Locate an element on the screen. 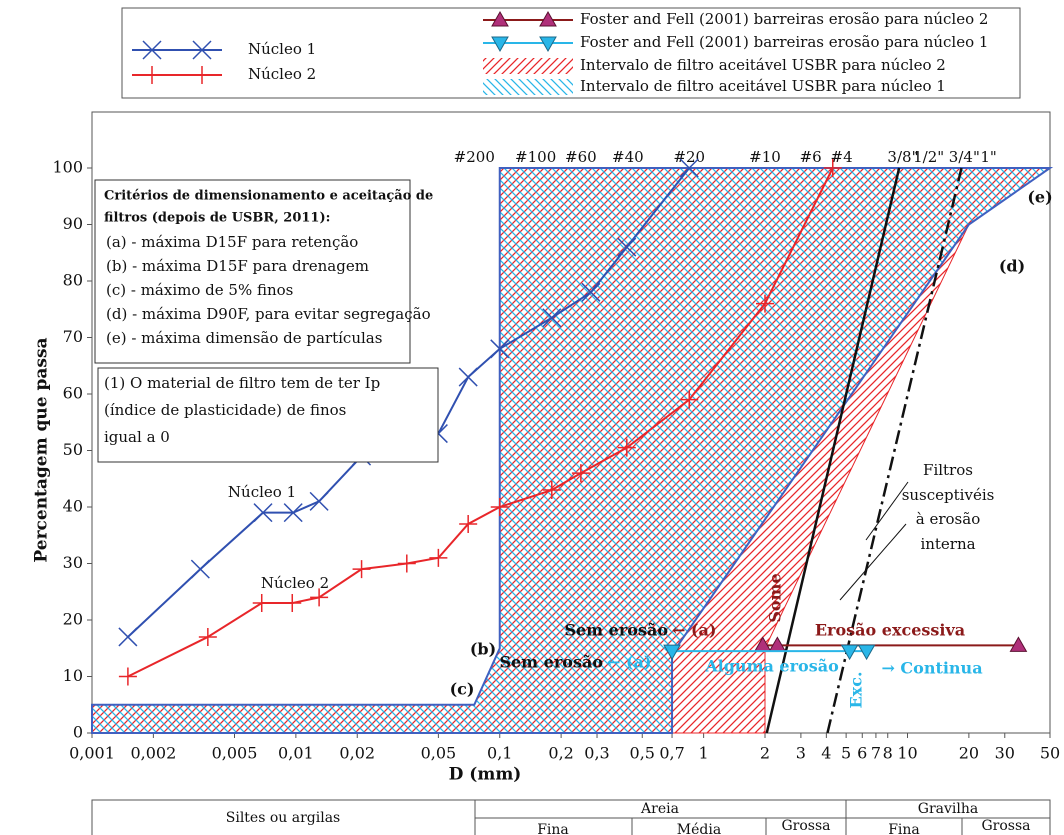  annotation: → Continua is located at coordinates (931, 668).